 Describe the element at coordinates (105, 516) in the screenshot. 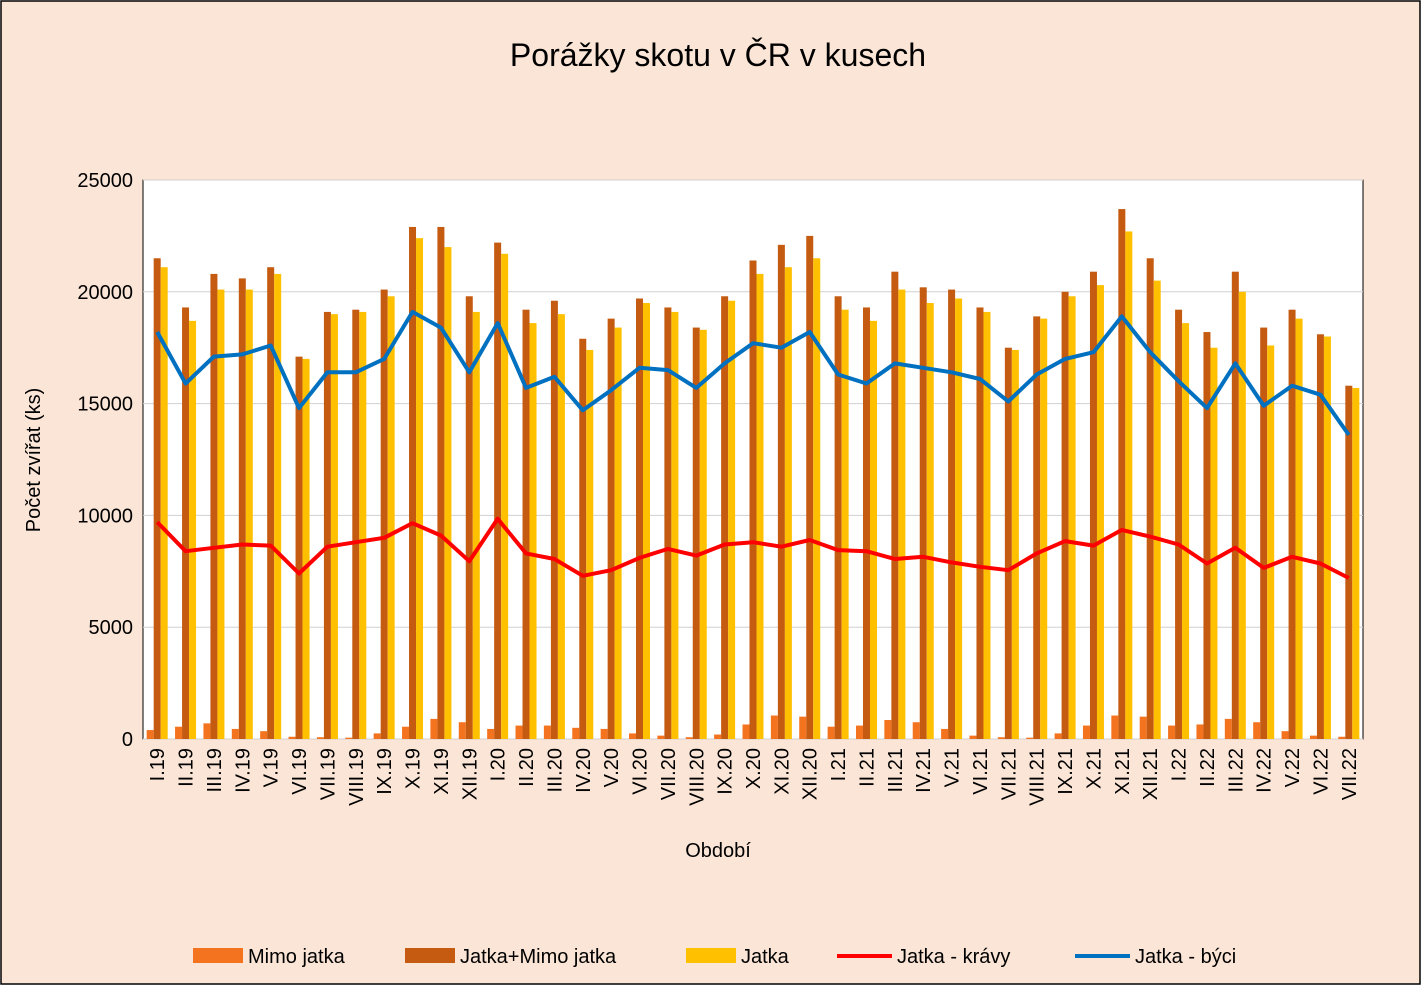

I see `y-tick-label: 10000` at that location.